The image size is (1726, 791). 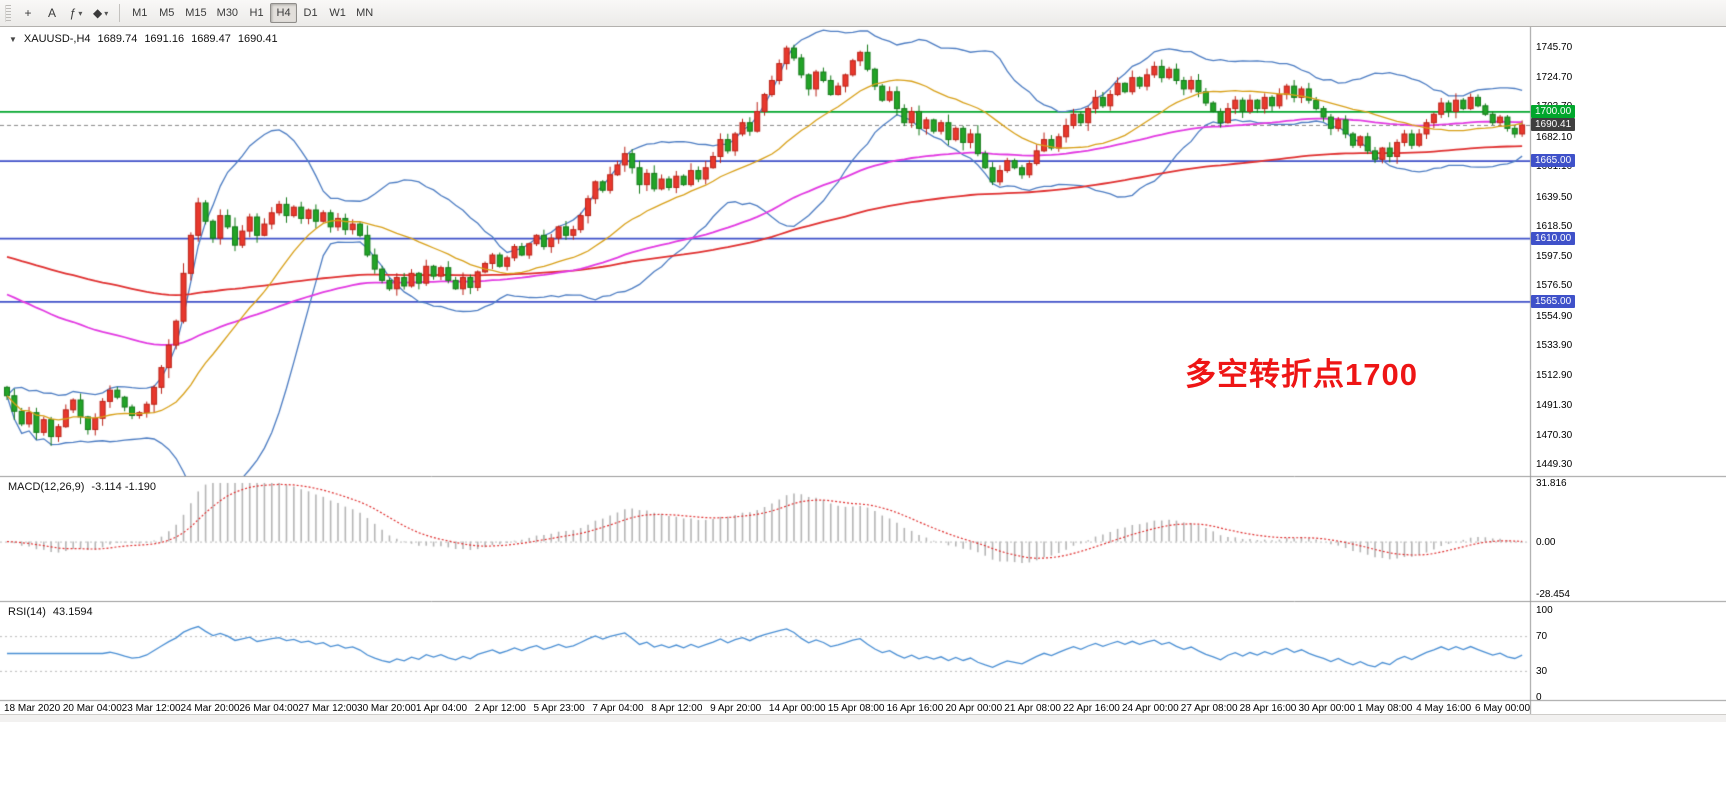 What do you see at coordinates (1553, 111) in the screenshot?
I see `price-level-badge-1700.00: 1700.00` at bounding box center [1553, 111].